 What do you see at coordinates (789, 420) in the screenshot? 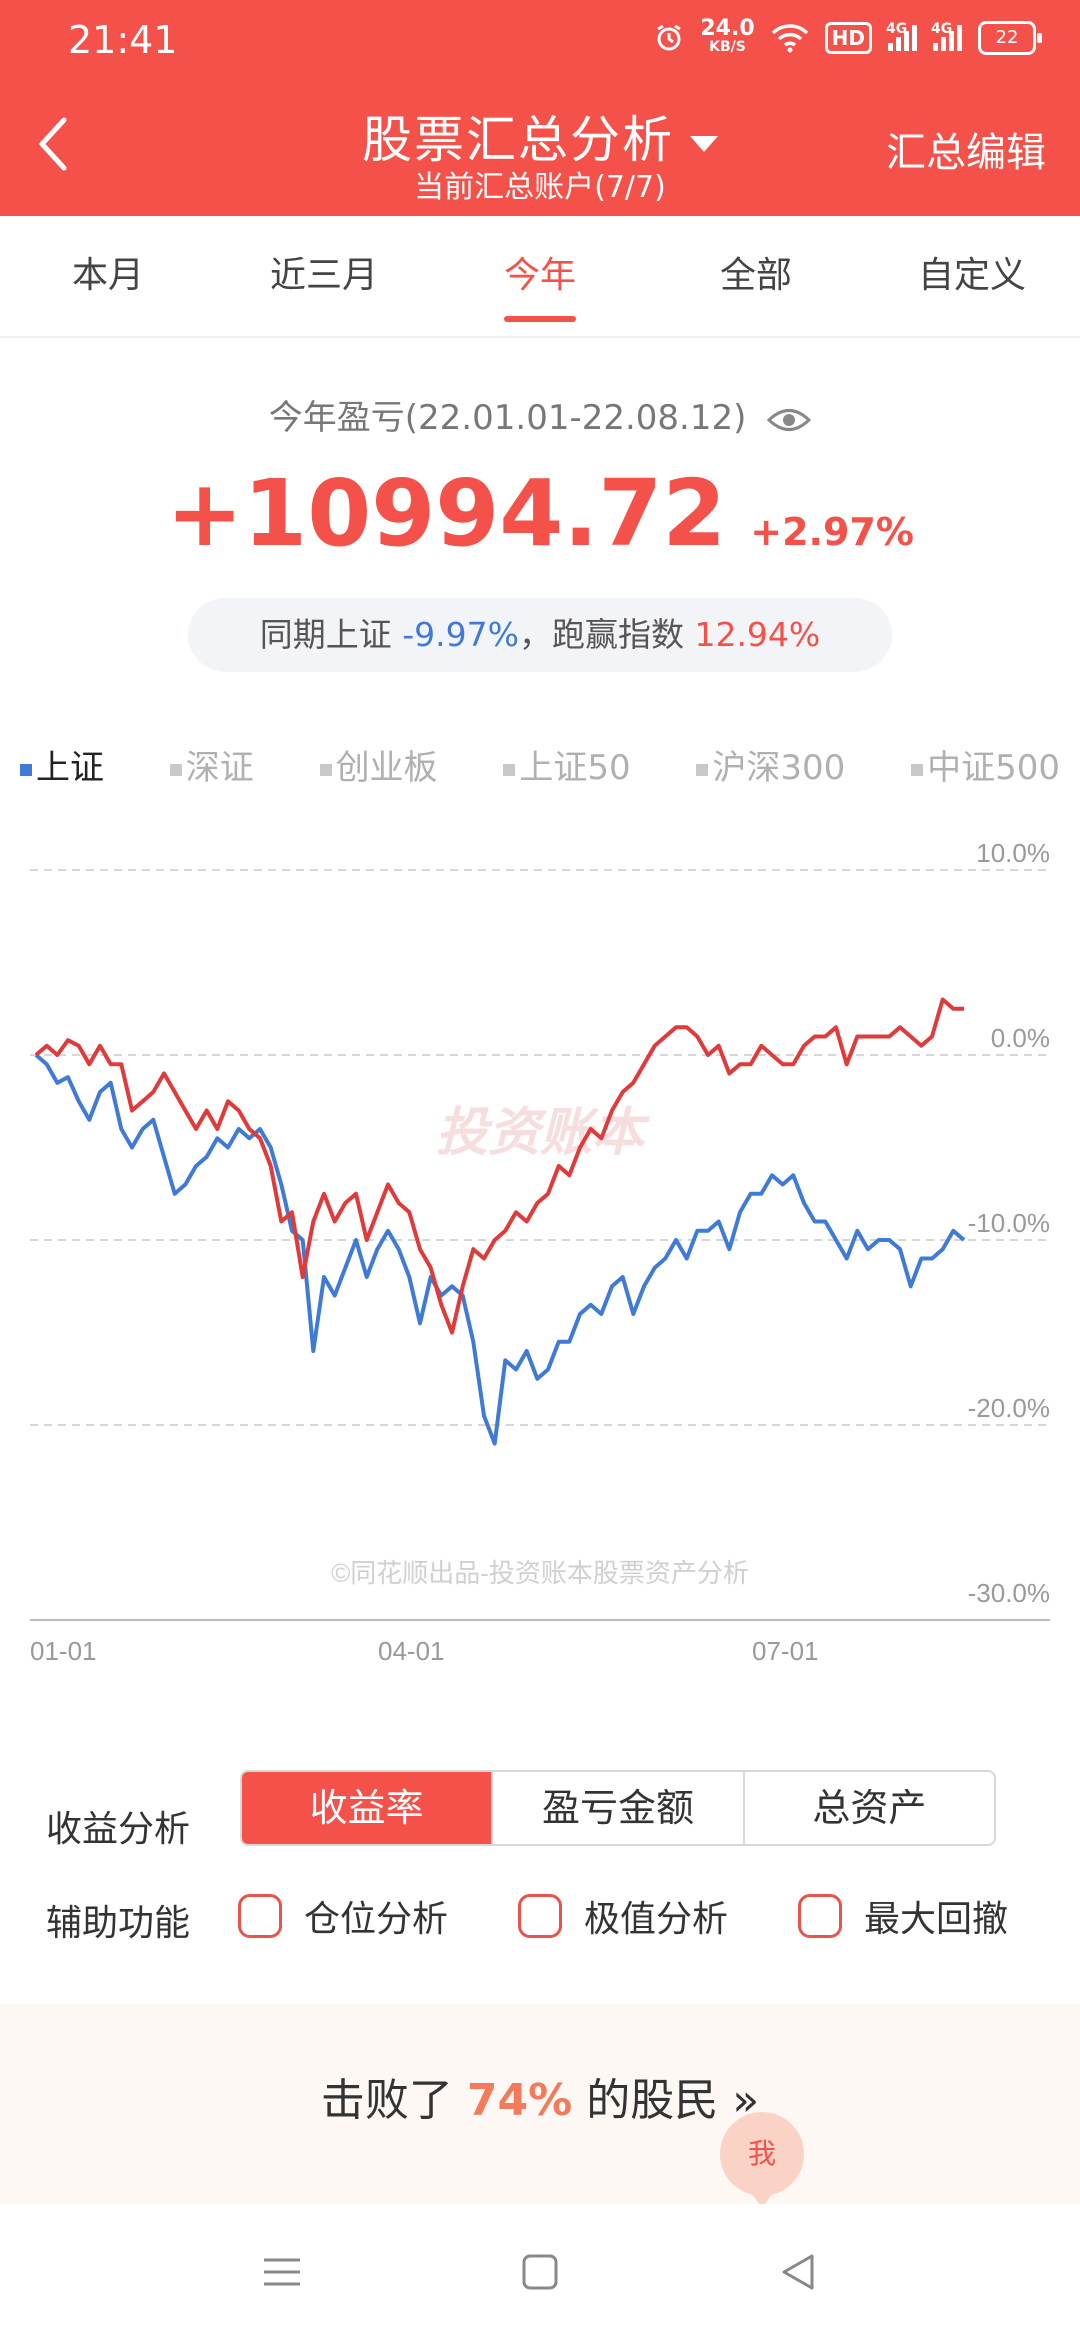
I see `eye-icon` at bounding box center [789, 420].